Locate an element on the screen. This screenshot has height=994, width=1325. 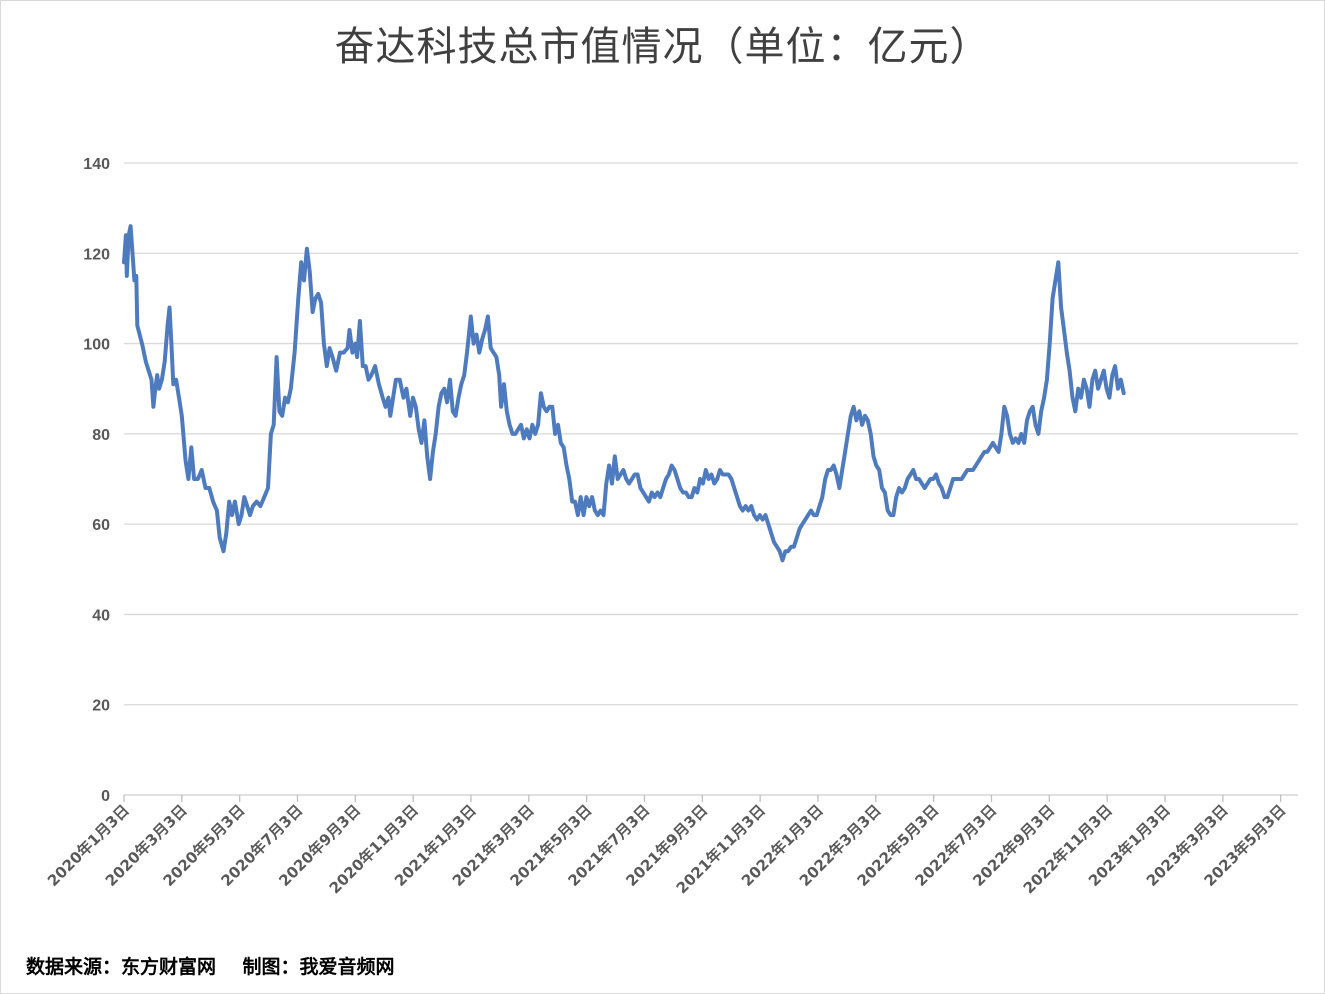
y-tick-label: 140 is located at coordinates (96, 164).